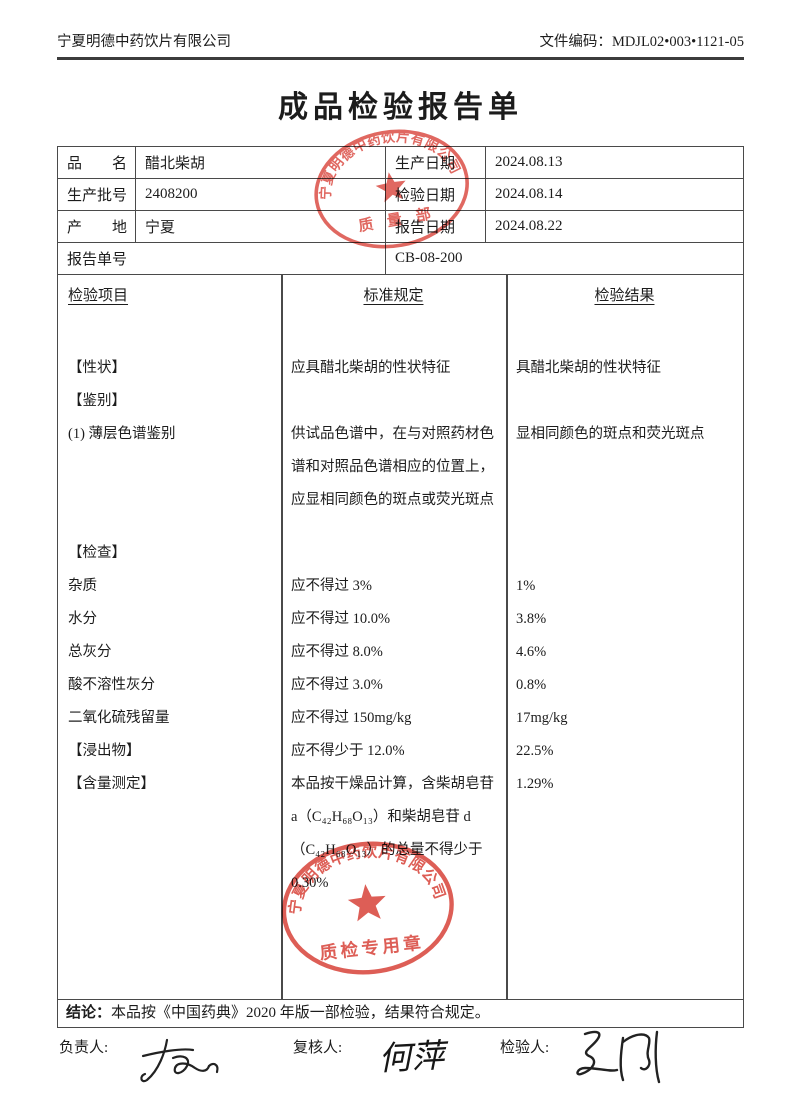 The width and height of the screenshot is (800, 1096). I want to click on item-cell: (1) 薄层色谱鉴别, so click(122, 433).